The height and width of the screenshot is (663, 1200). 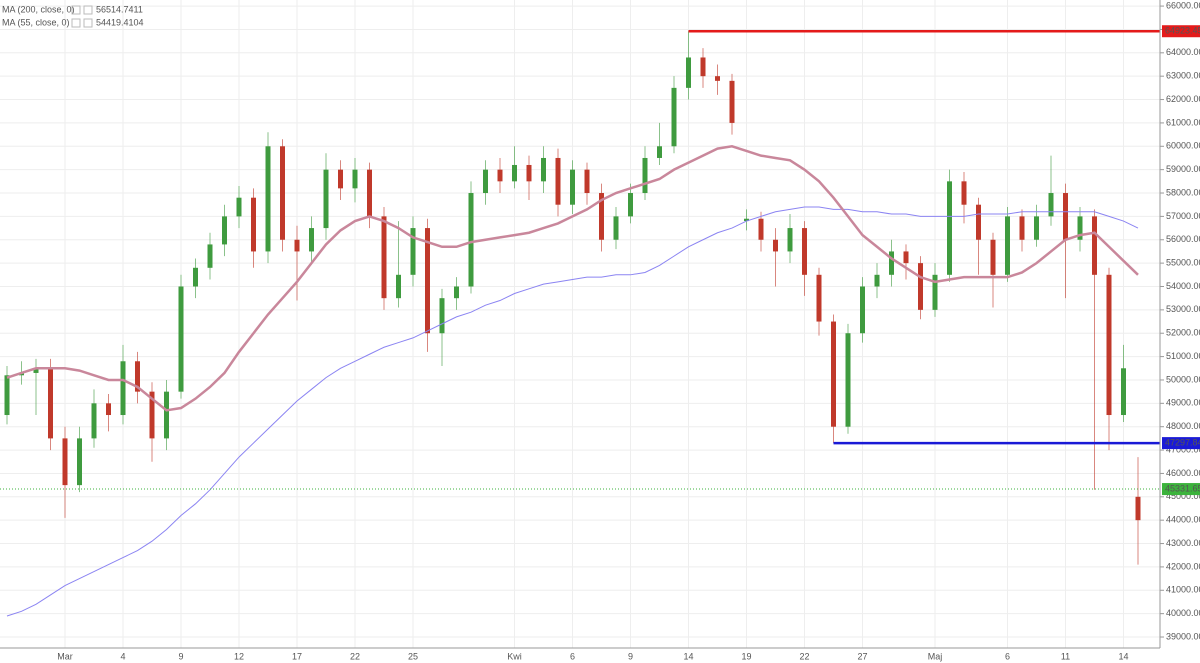 I want to click on y-tick-label: 41000.00, so click(x=1183, y=590).